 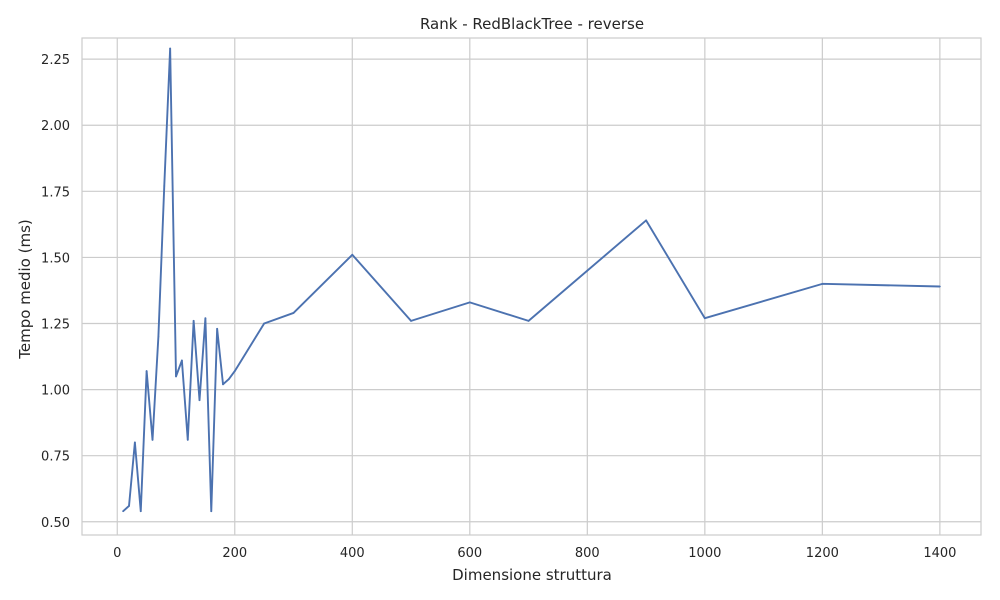 I want to click on x-tick-labels: 0 200 400 600 800 1000 1200 1400, so click(x=534, y=553).